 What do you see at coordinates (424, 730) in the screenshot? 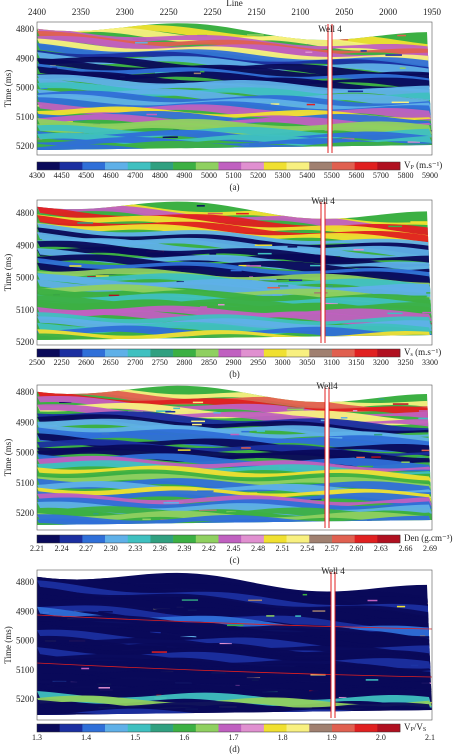
I see `unit-sub: S` at bounding box center [424, 730].